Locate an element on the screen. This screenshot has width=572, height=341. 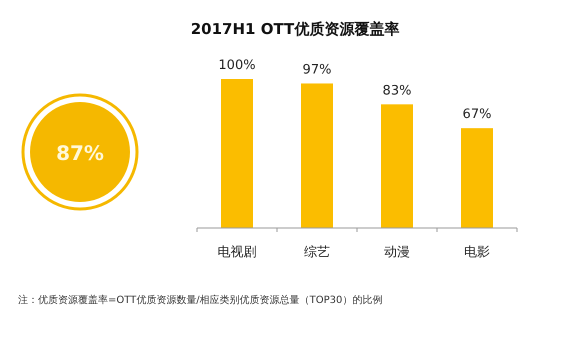
data-label: 100% is located at coordinates (237, 65).